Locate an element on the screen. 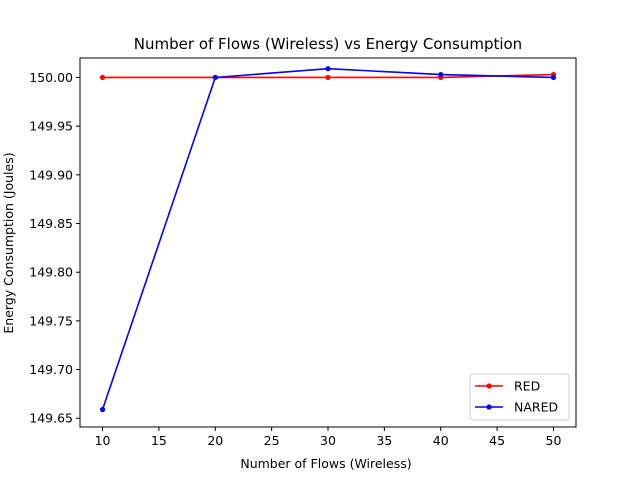 Image resolution: width=640 pixels, height=480 pixels. x-tick-label: 45 is located at coordinates (497, 440).